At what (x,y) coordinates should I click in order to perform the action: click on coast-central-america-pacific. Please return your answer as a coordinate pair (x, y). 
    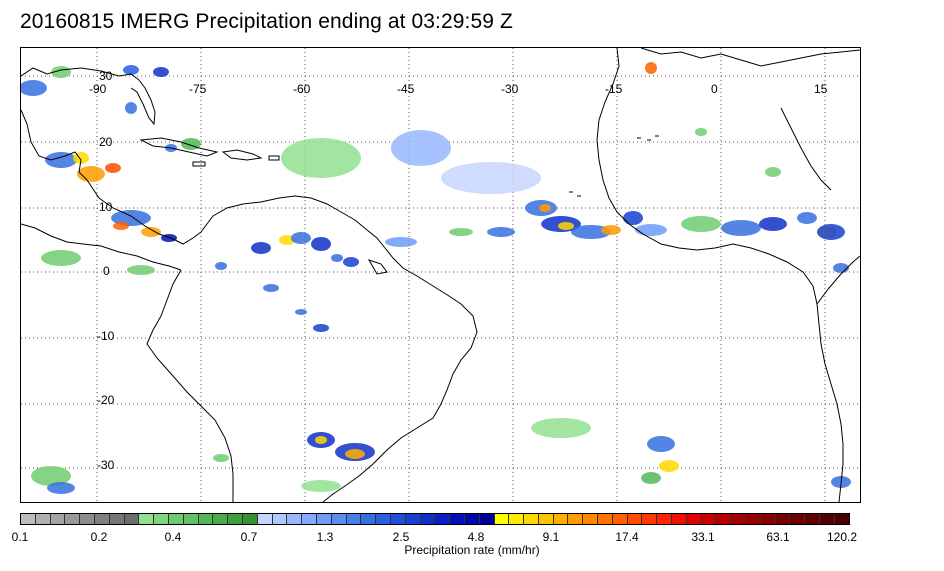
    Looking at the image, I should click on (101, 247).